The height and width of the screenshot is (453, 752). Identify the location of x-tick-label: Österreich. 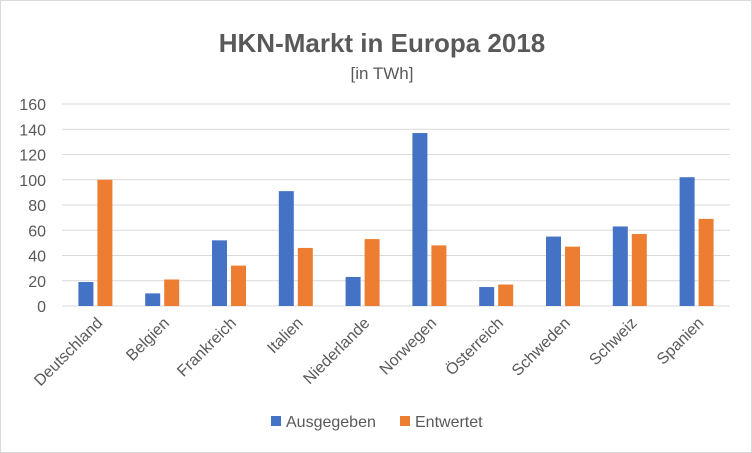
(474, 346).